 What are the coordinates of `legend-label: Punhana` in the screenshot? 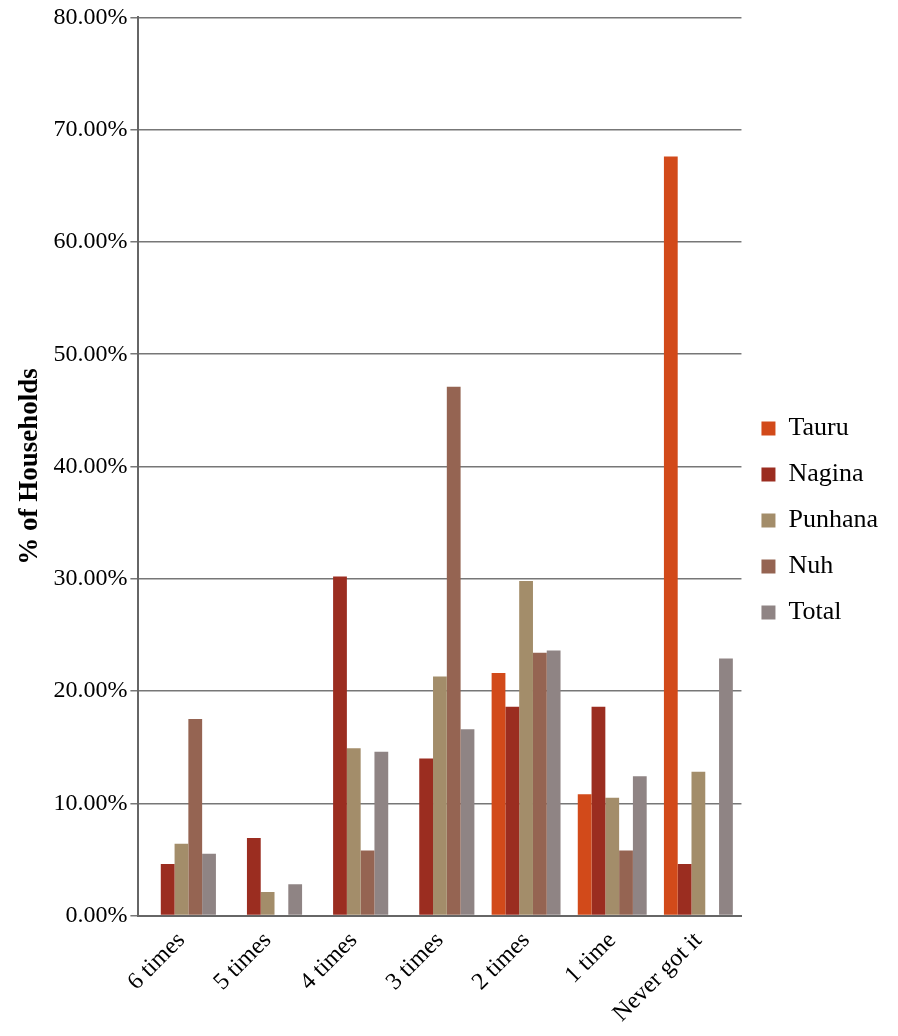 It's located at (833, 519).